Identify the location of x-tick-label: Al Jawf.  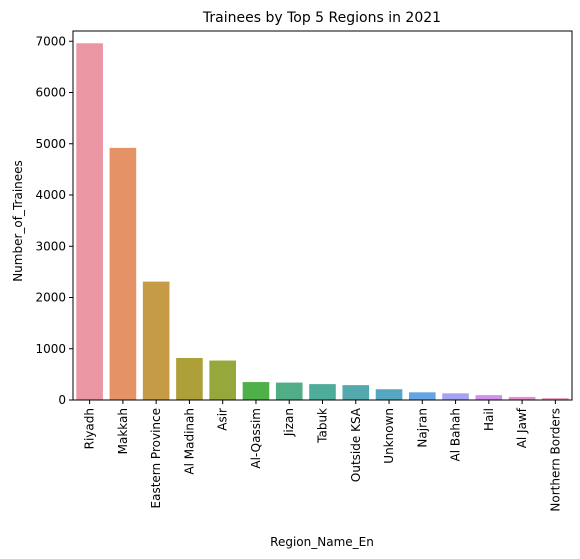
(522, 427).